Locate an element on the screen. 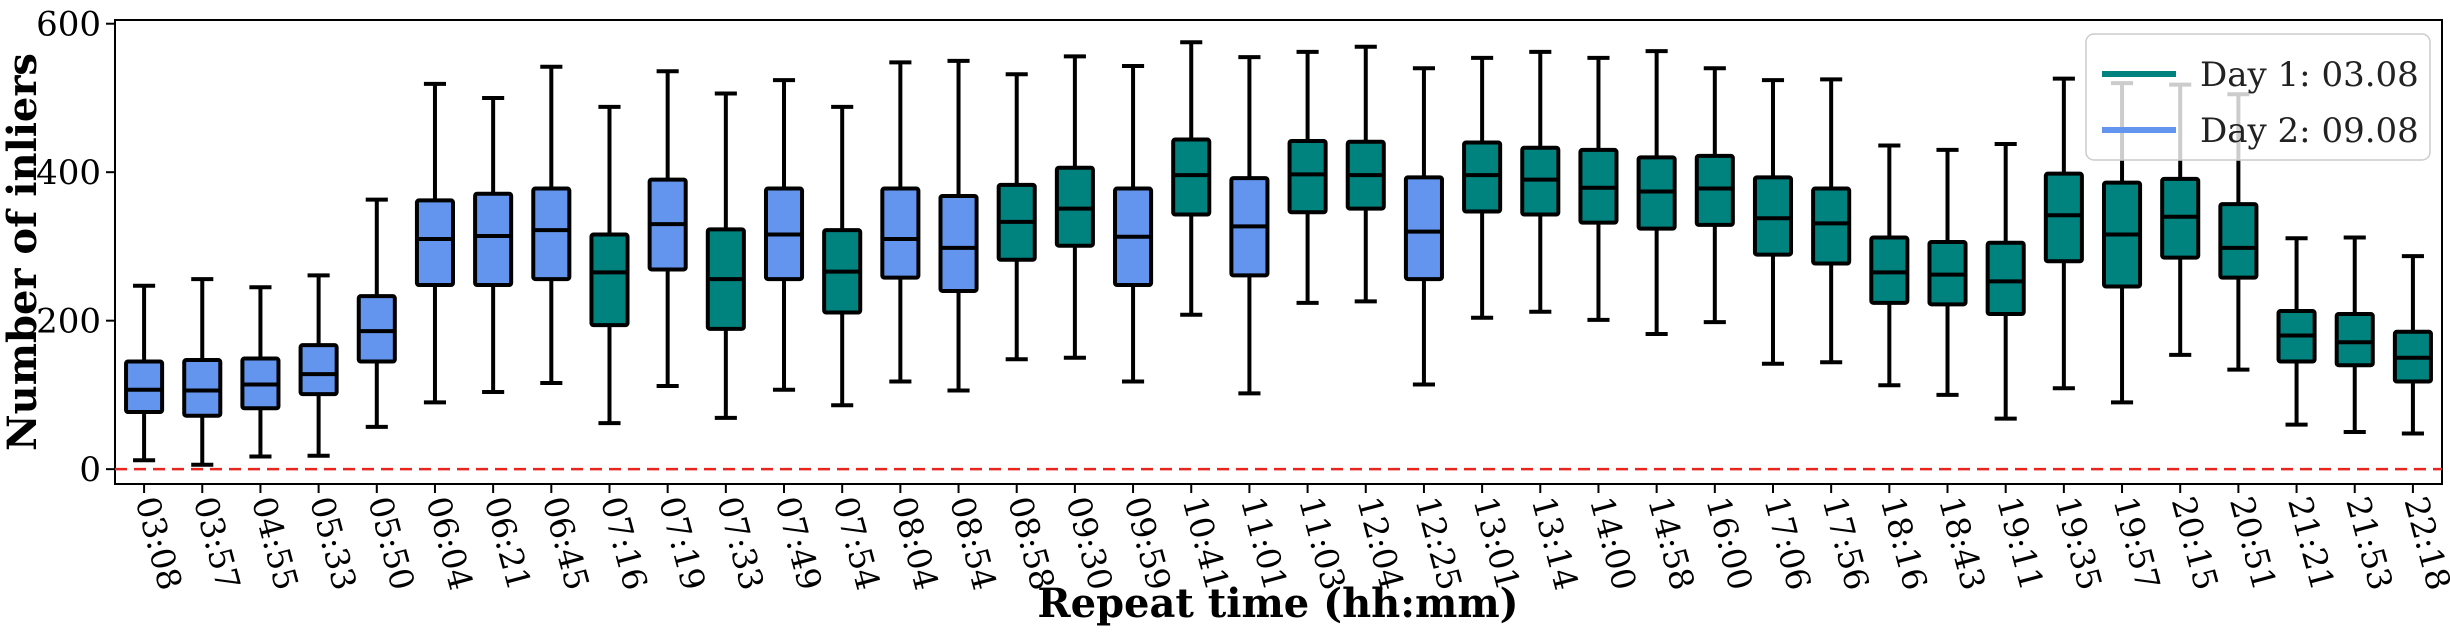 The image size is (2450, 636). x-tick-label: 07:33 is located at coordinates (740, 543).